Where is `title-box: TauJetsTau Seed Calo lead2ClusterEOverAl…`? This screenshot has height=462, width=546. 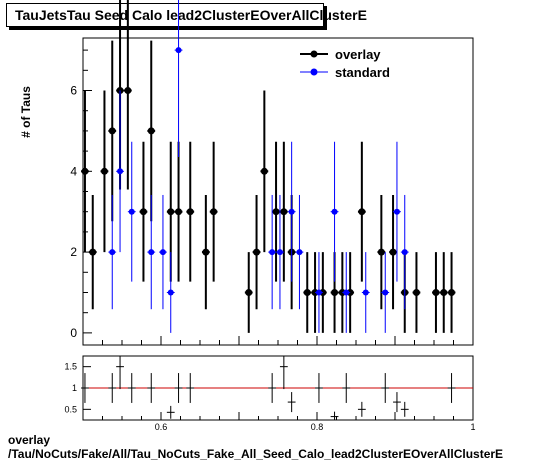 title-box: TauJetsTau Seed Calo lead2ClusterEOverAl… is located at coordinates (186, 15).